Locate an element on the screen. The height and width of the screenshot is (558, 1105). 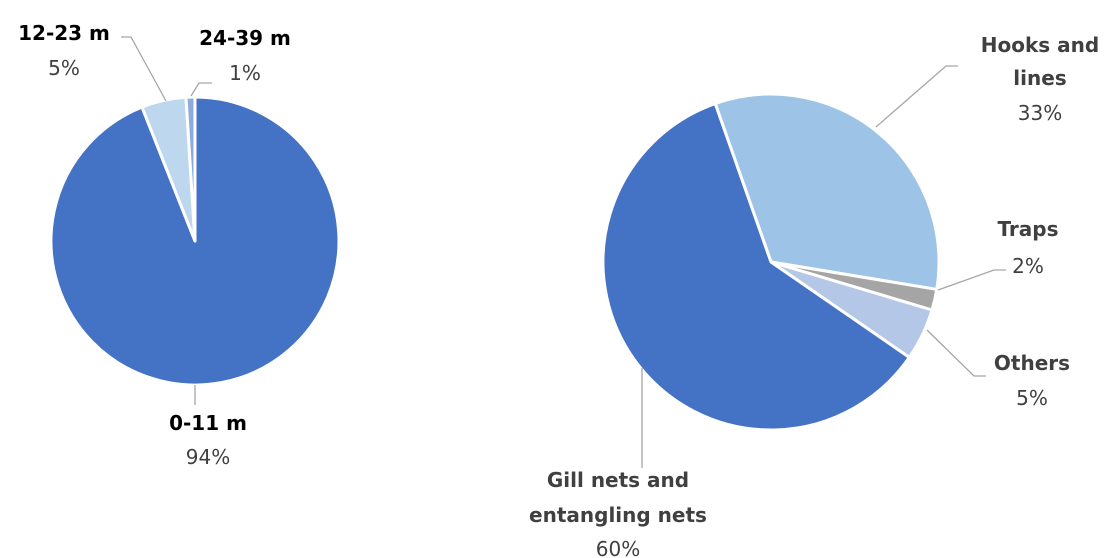
label-group-others: Others 5% is located at coordinates (1032, 380).